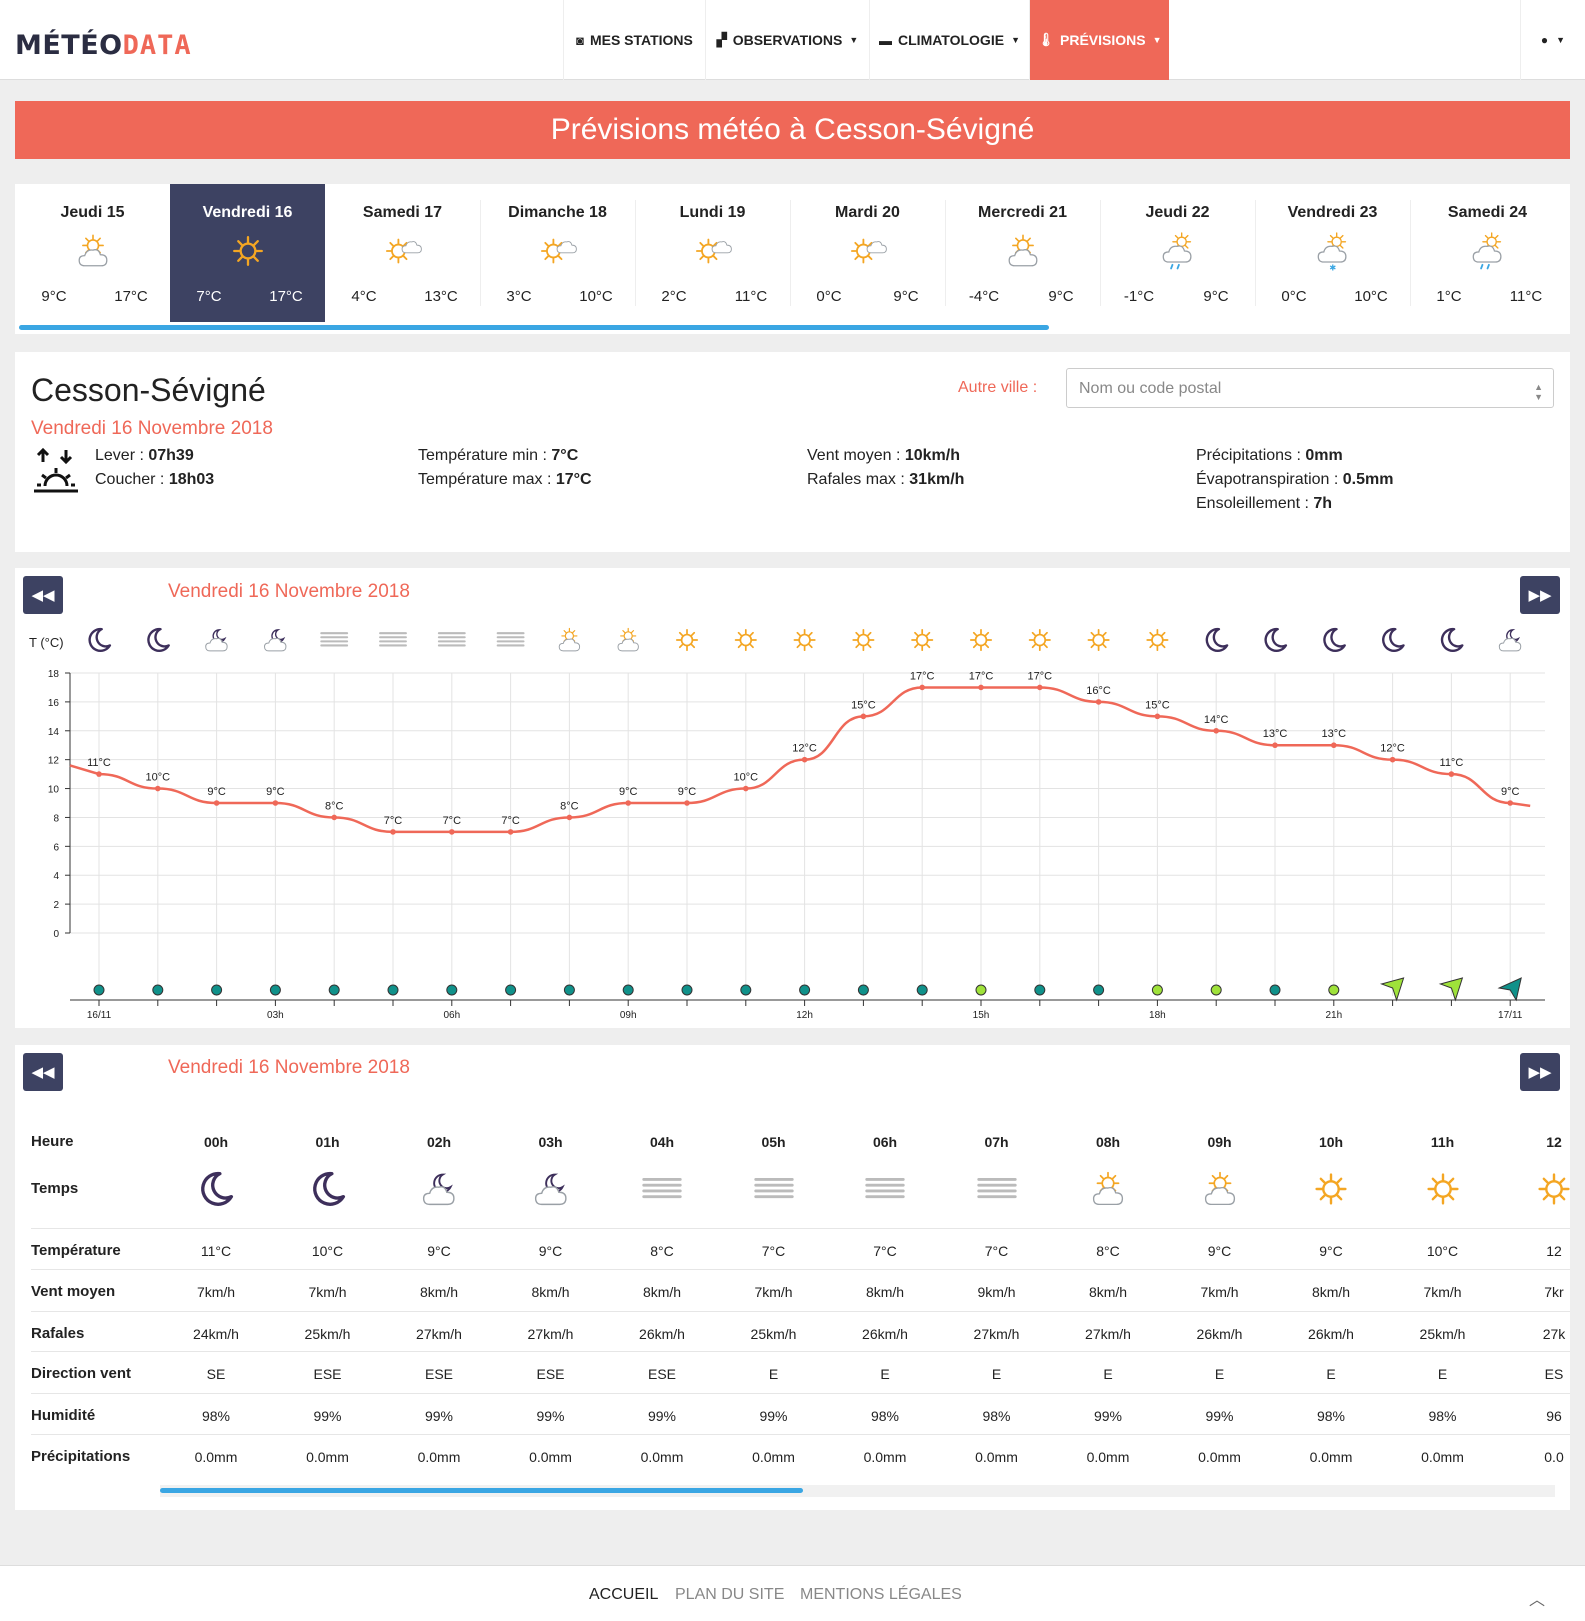  What do you see at coordinates (216, 792) in the screenshot?
I see `temperature-point-label: 9°C` at bounding box center [216, 792].